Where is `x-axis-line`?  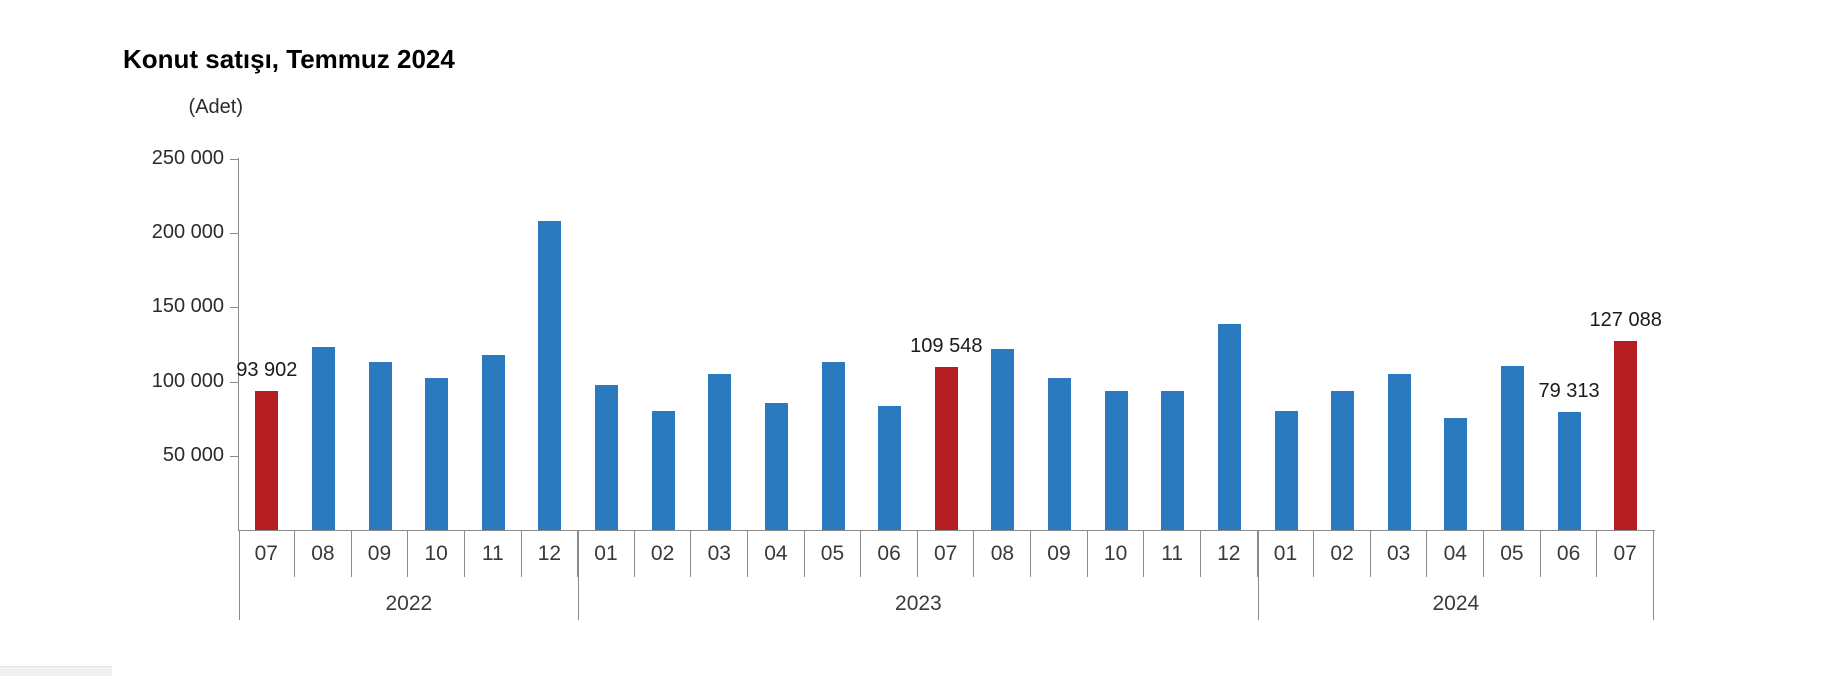
x-axis-line is located at coordinates (946, 530).